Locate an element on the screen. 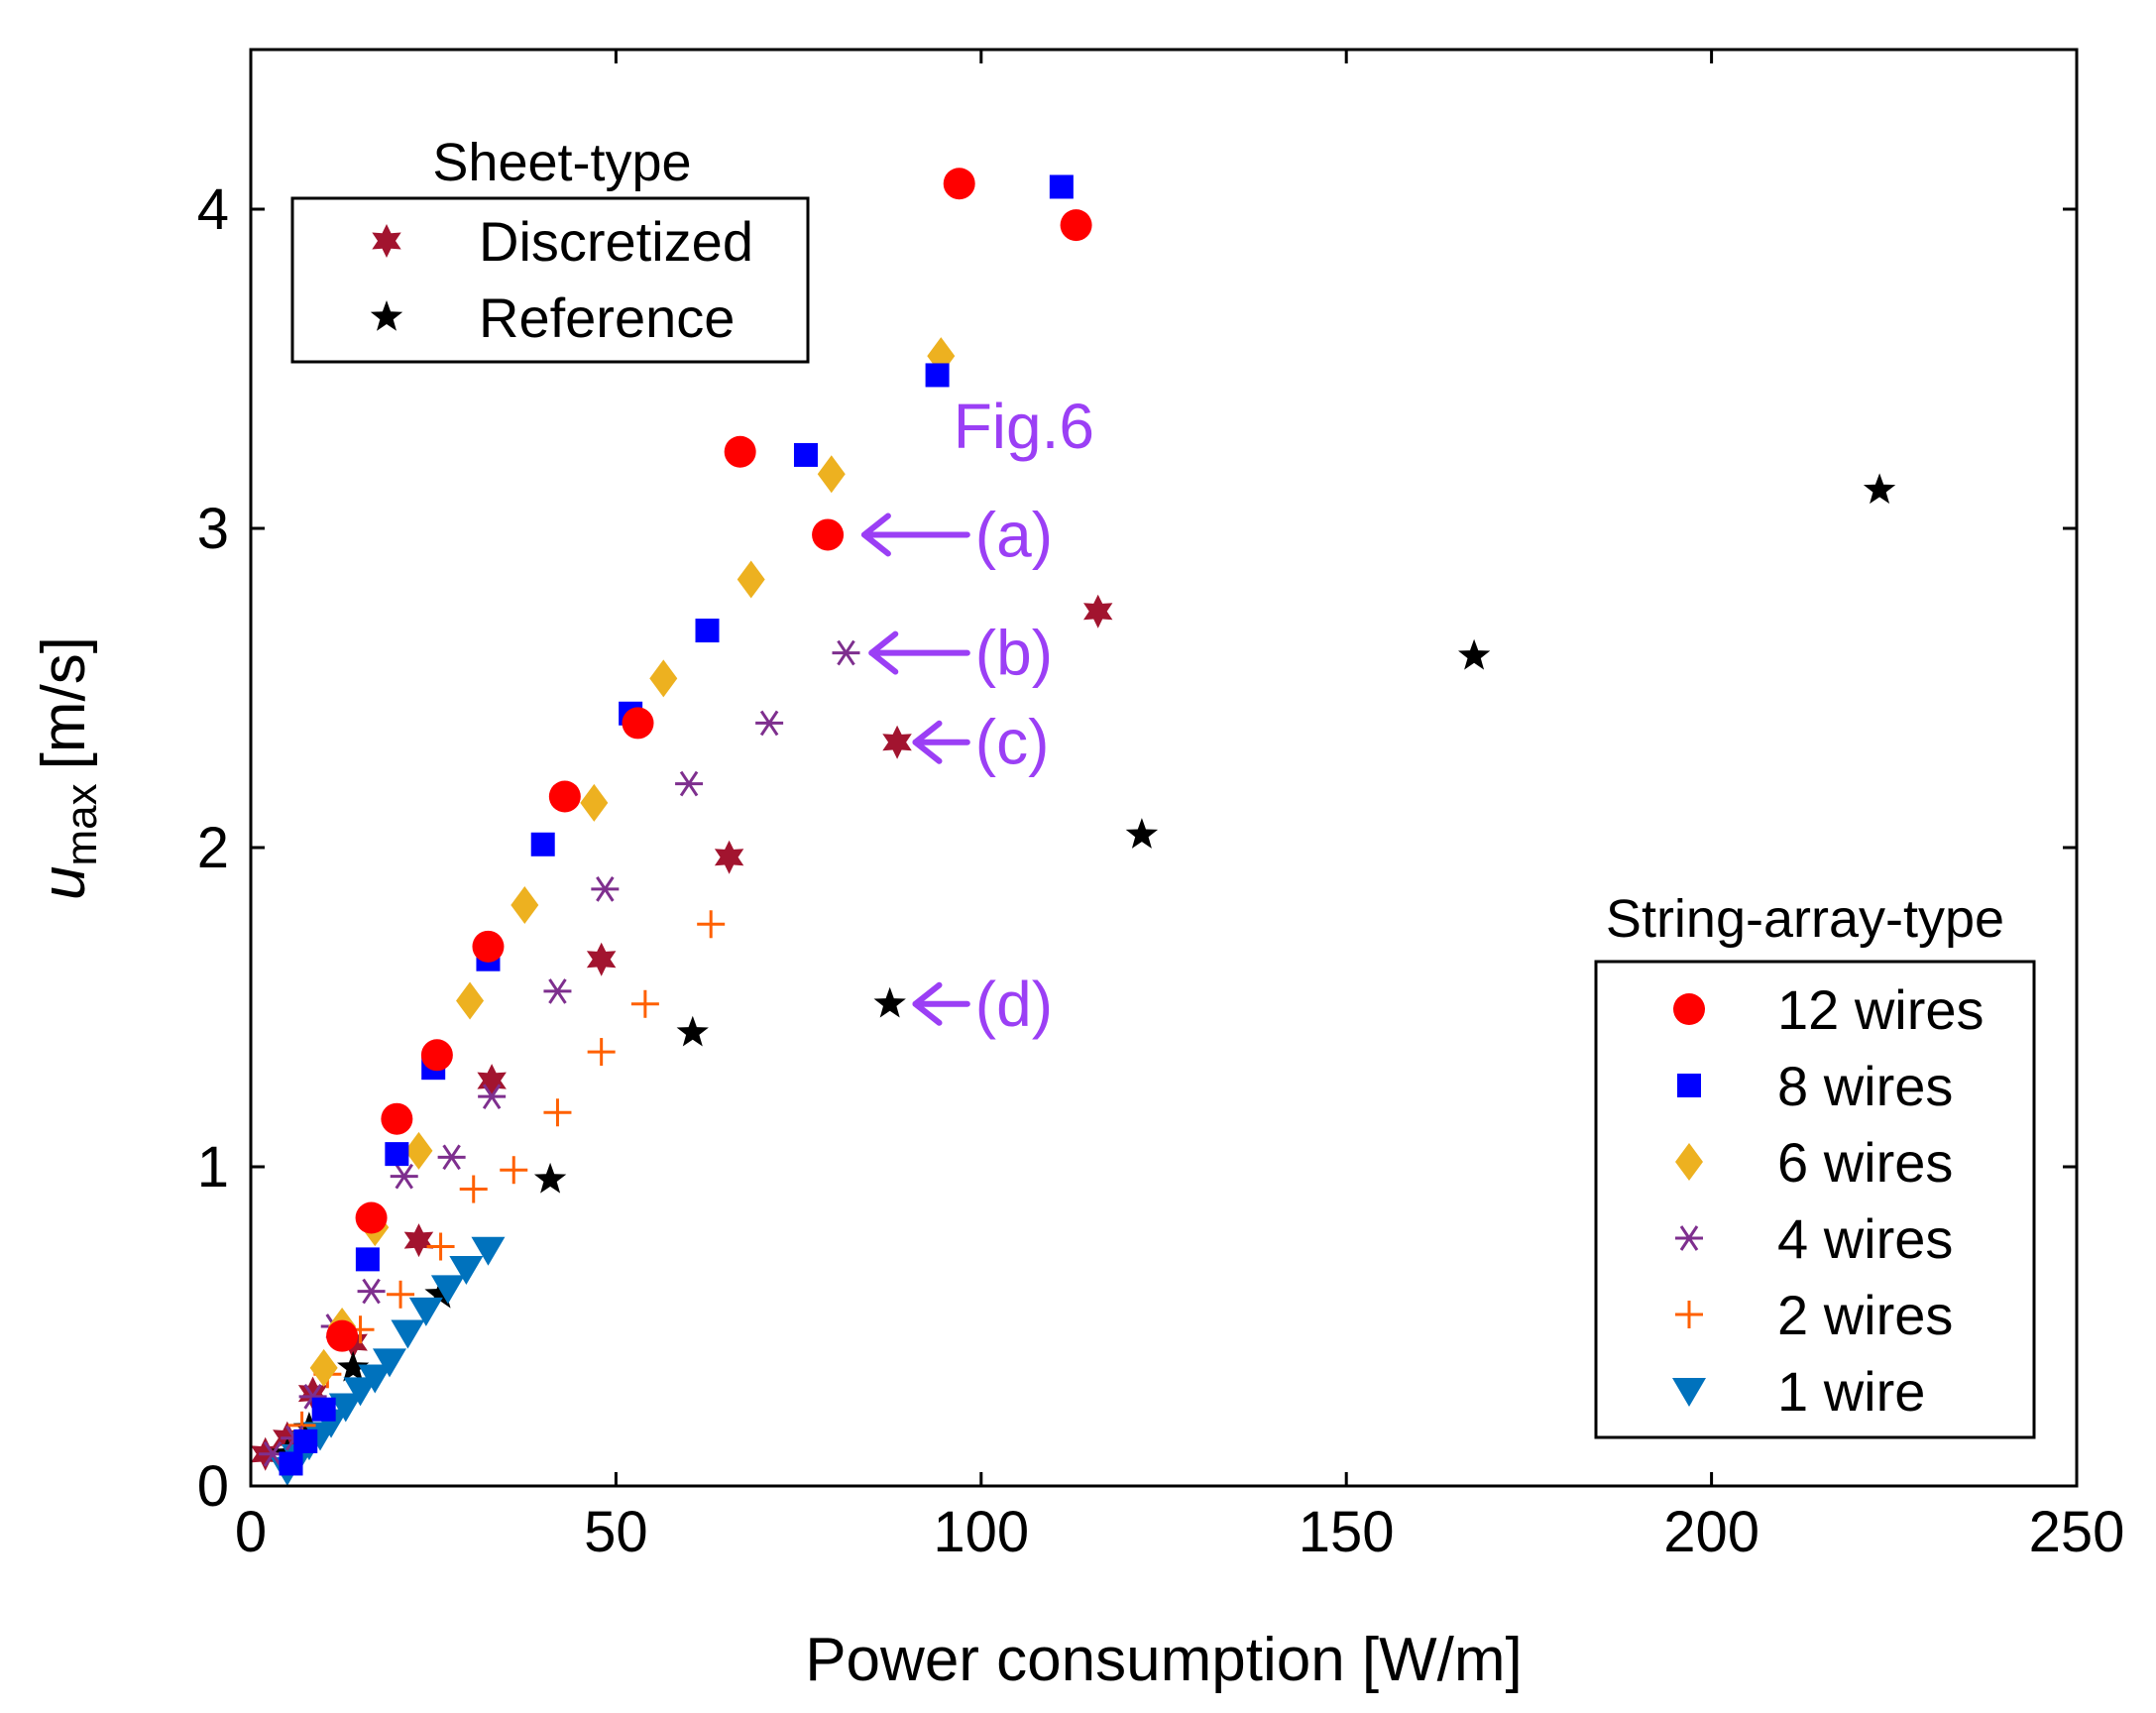  series-4-wires is located at coordinates (559, 1053).